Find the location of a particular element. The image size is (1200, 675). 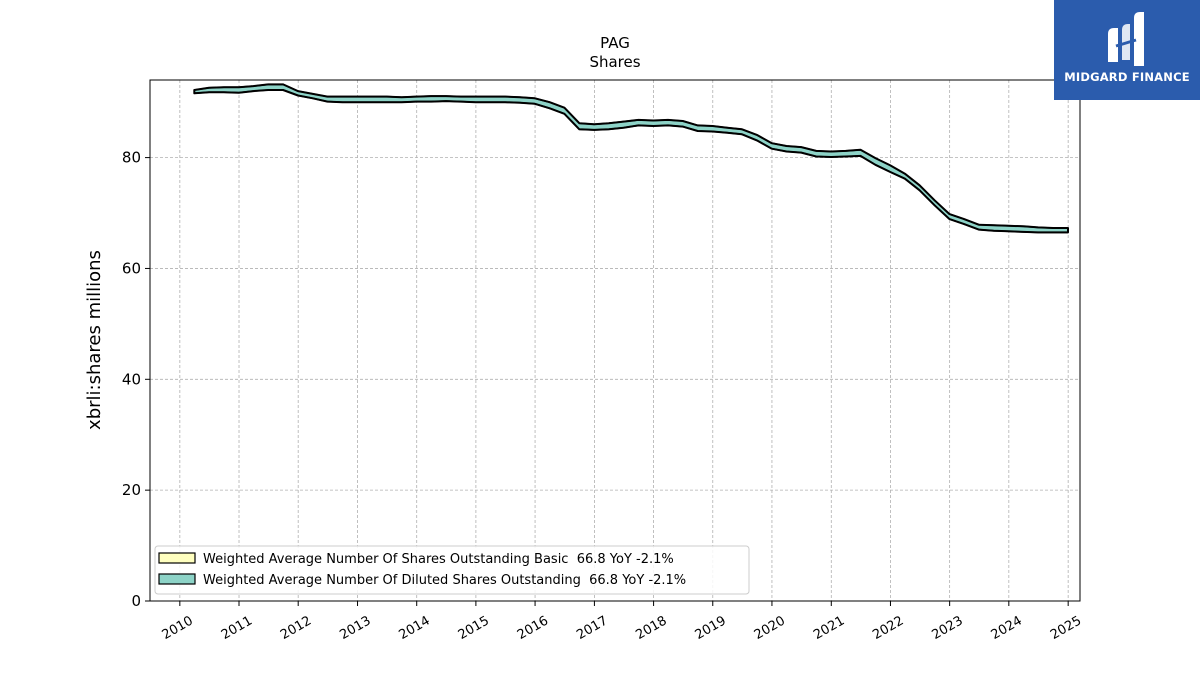

x-tick-label: 2022 is located at coordinates (888, 628).